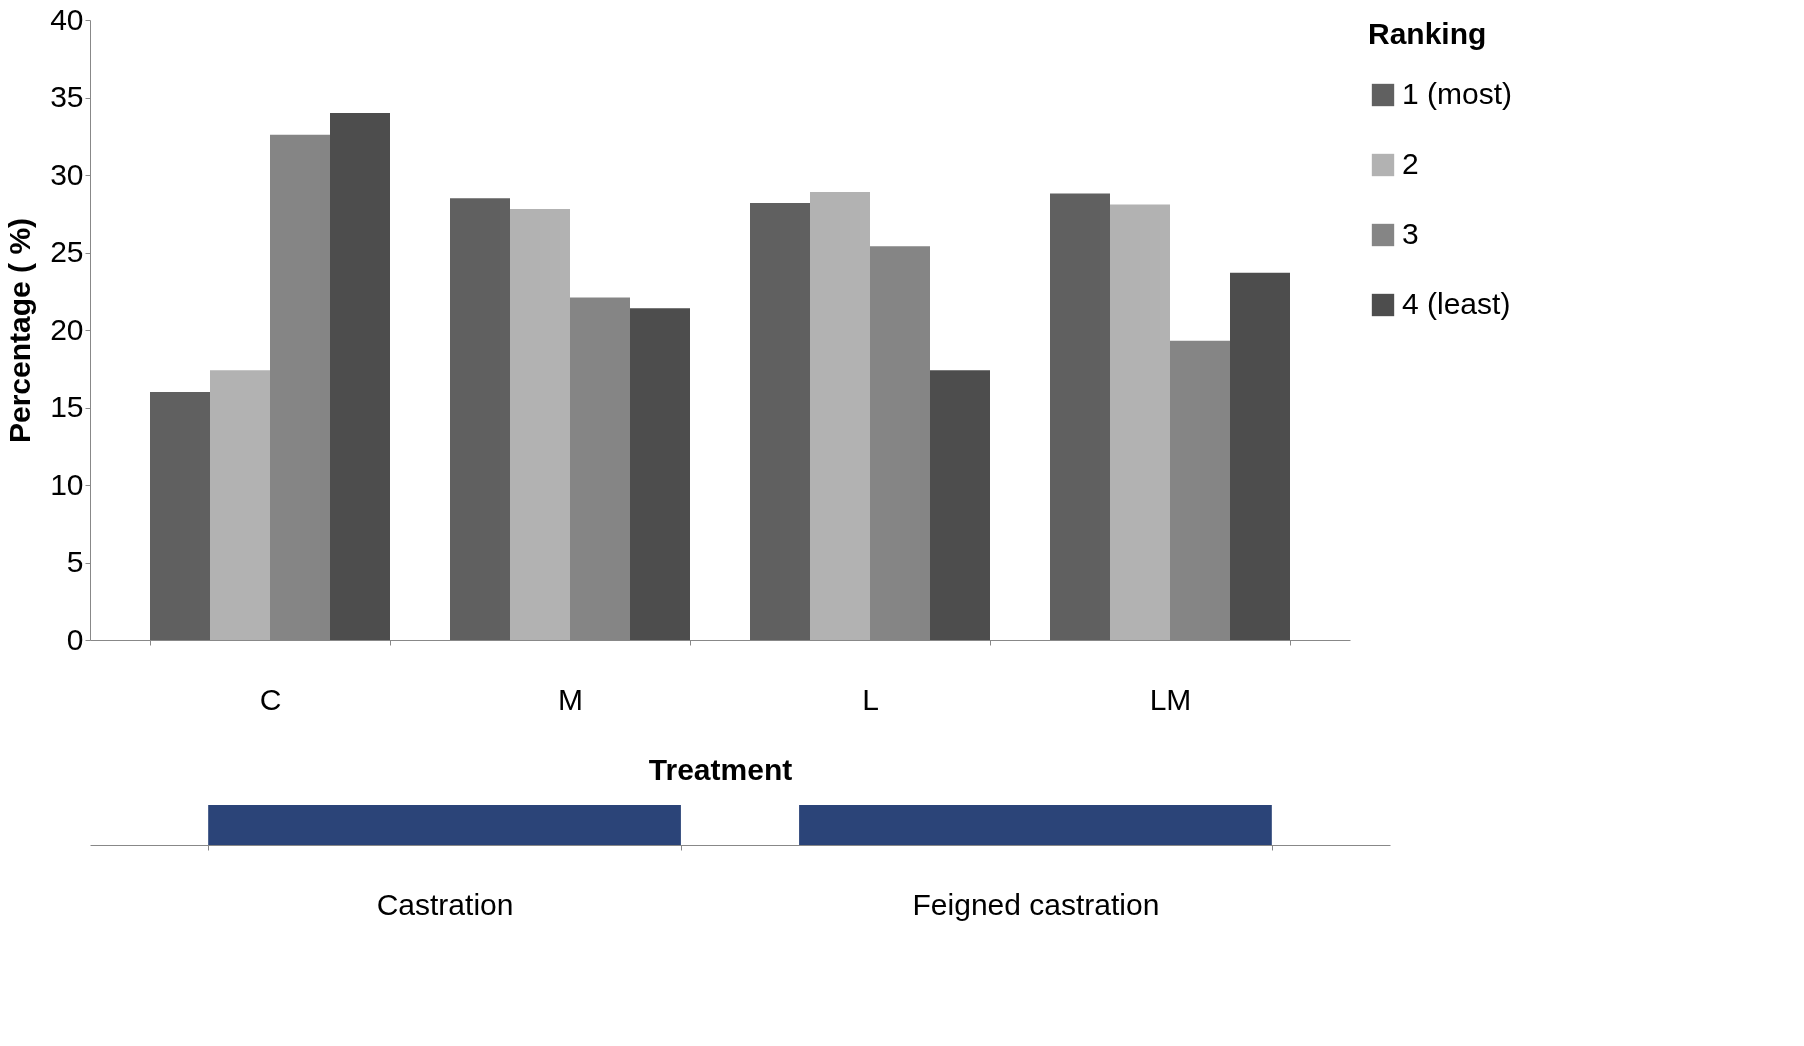 This screenshot has height=1046, width=1804. Describe the element at coordinates (67, 19) in the screenshot. I see `y-tick-label: 40` at that location.